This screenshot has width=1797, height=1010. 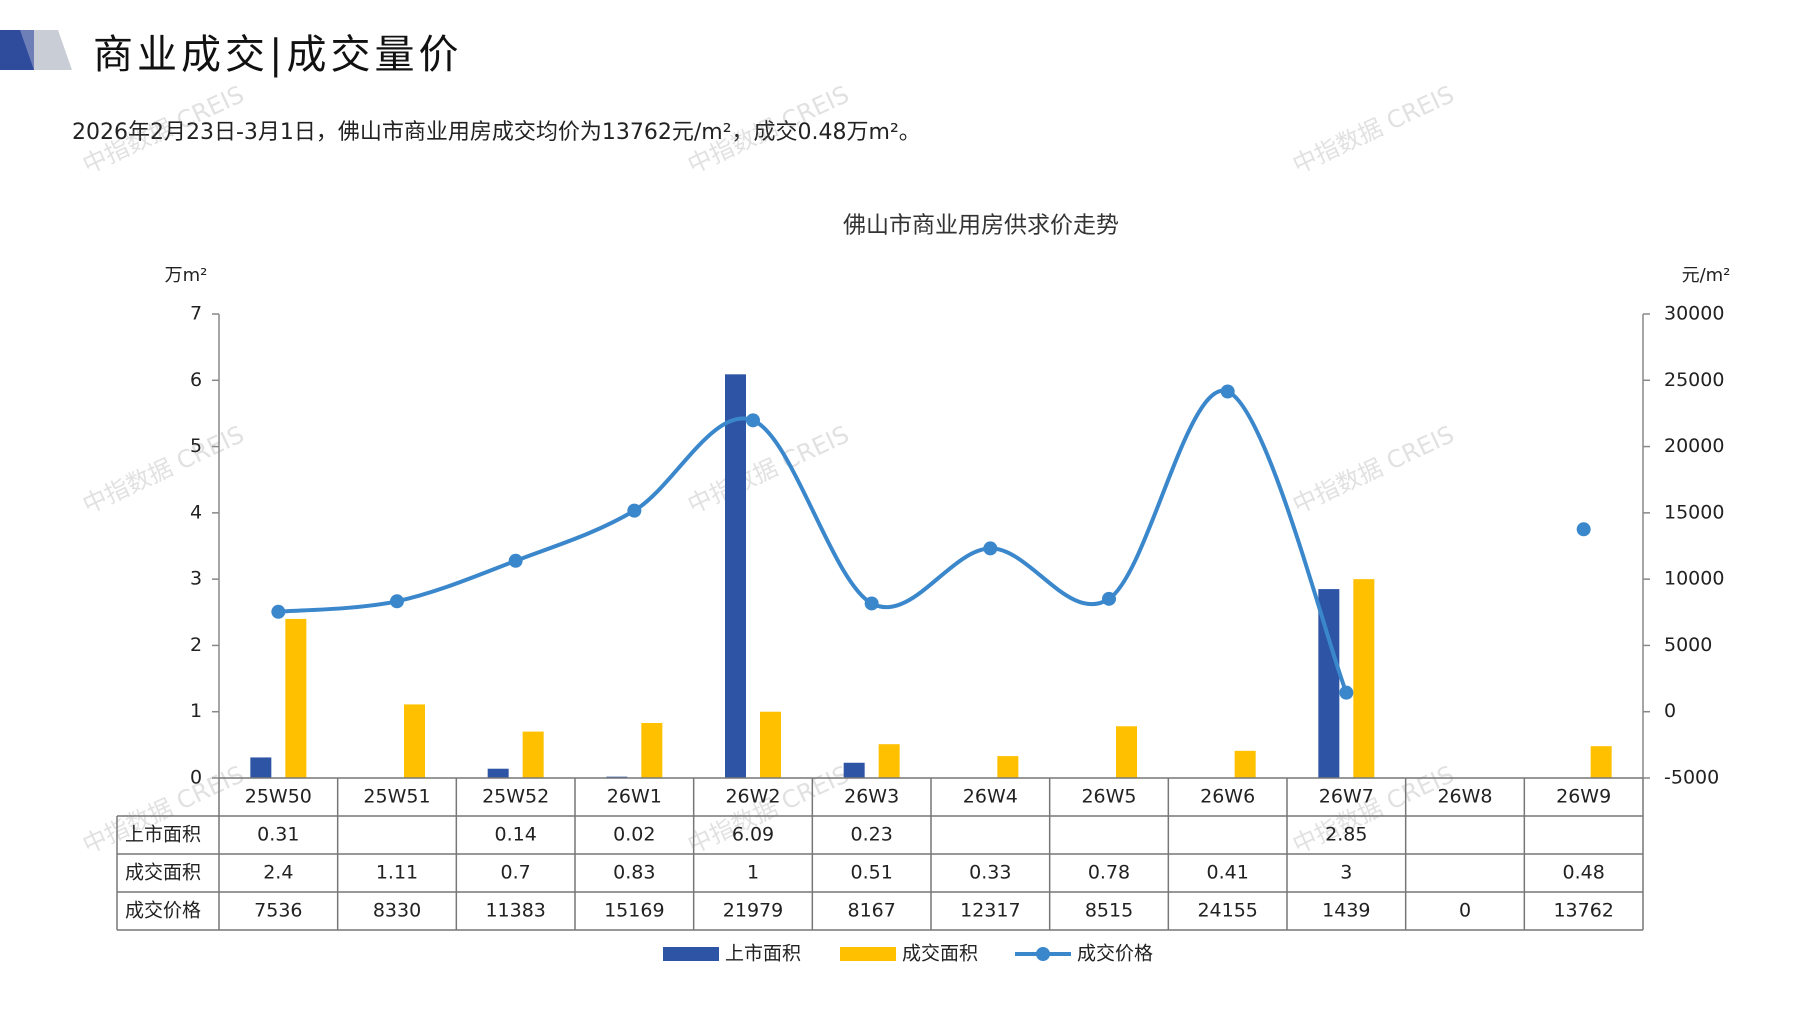 I want to click on table-series-name: 上市面积, so click(x=163, y=835).